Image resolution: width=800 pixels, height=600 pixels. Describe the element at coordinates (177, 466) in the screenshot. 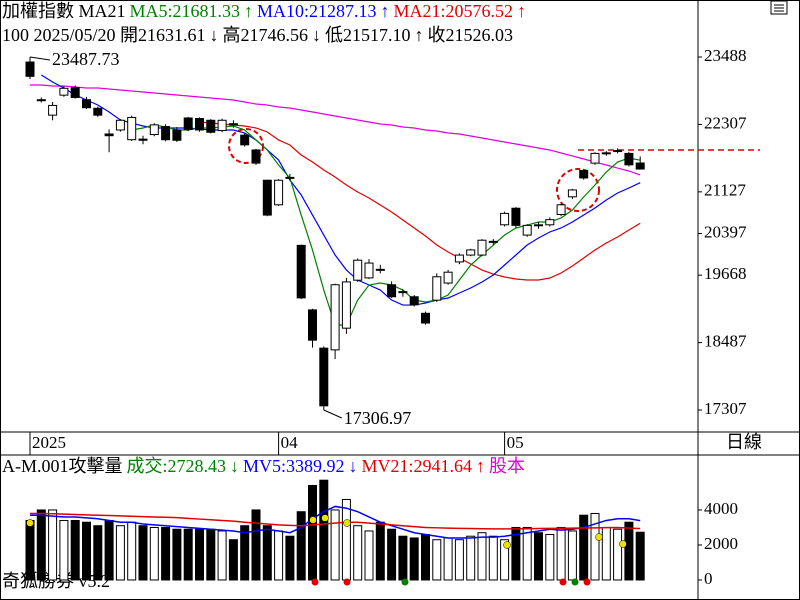

I see `legend-item: 成交:2728.43` at that location.